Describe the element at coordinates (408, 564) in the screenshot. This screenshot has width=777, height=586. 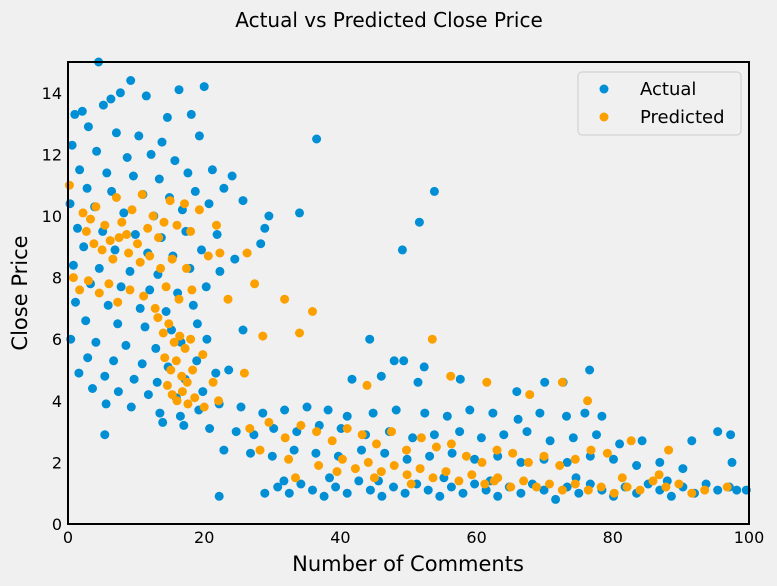
I see `x-axis-label: Number of Comments` at that location.